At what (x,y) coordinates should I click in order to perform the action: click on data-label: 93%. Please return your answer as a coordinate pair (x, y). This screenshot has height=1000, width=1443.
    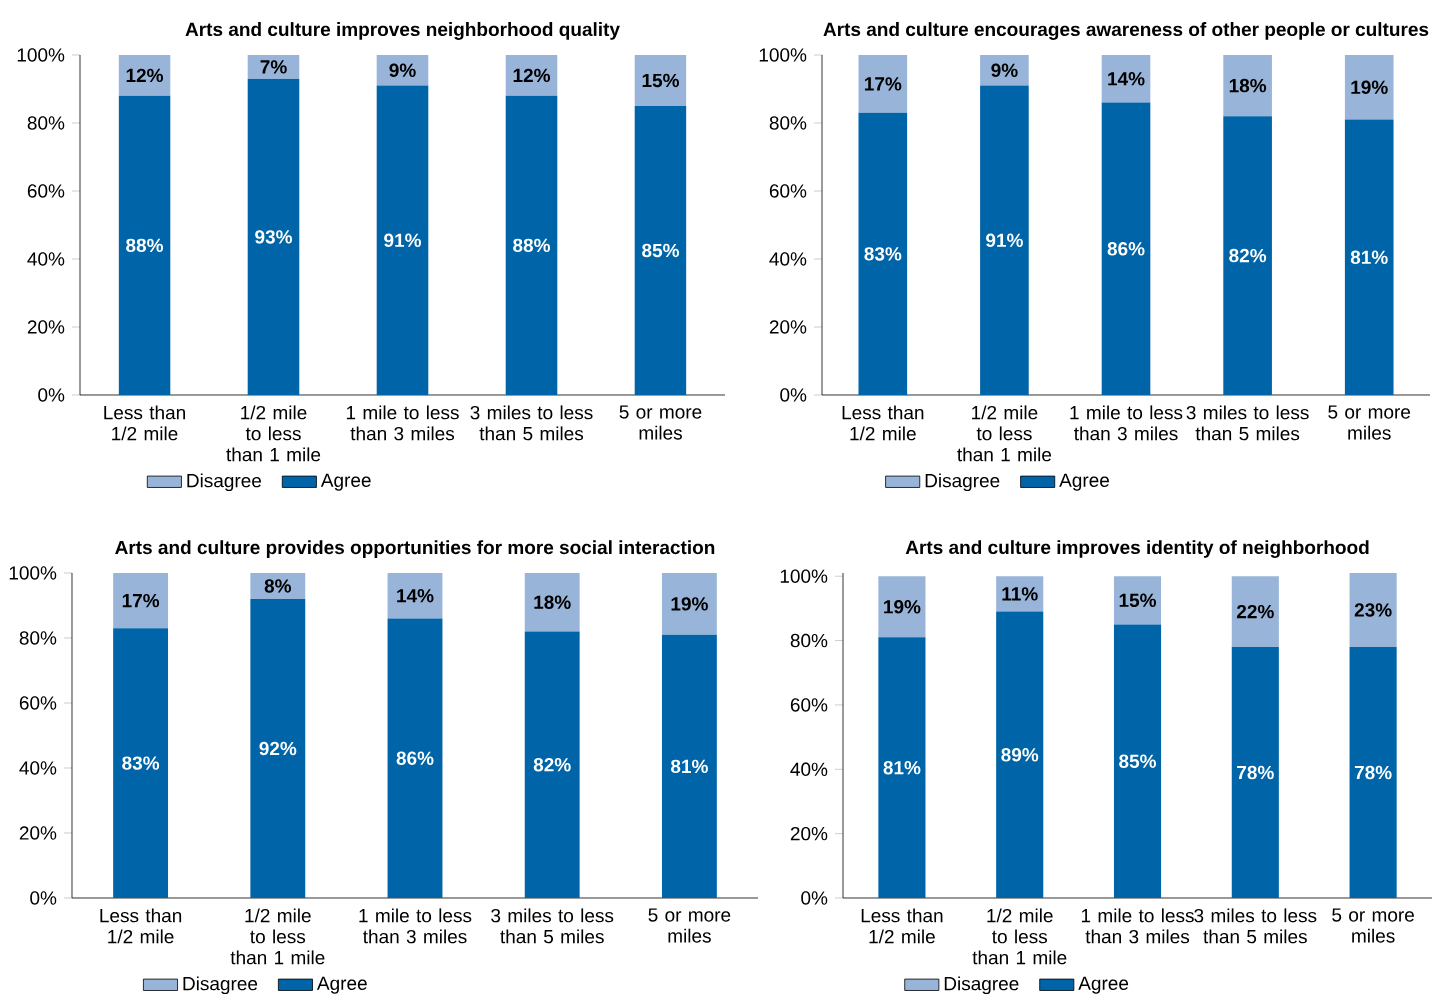
    Looking at the image, I should click on (274, 237).